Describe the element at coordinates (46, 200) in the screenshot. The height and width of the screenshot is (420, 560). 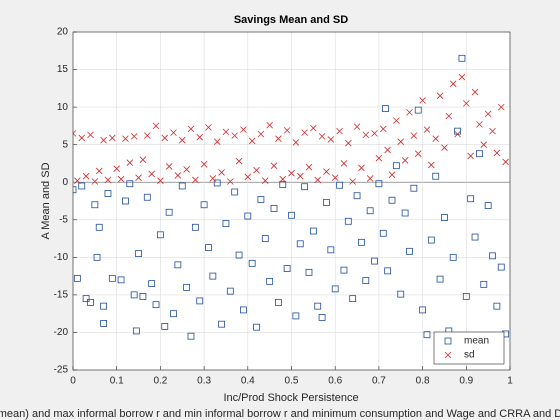
I see `y-axis-label: A Mean and SD` at that location.